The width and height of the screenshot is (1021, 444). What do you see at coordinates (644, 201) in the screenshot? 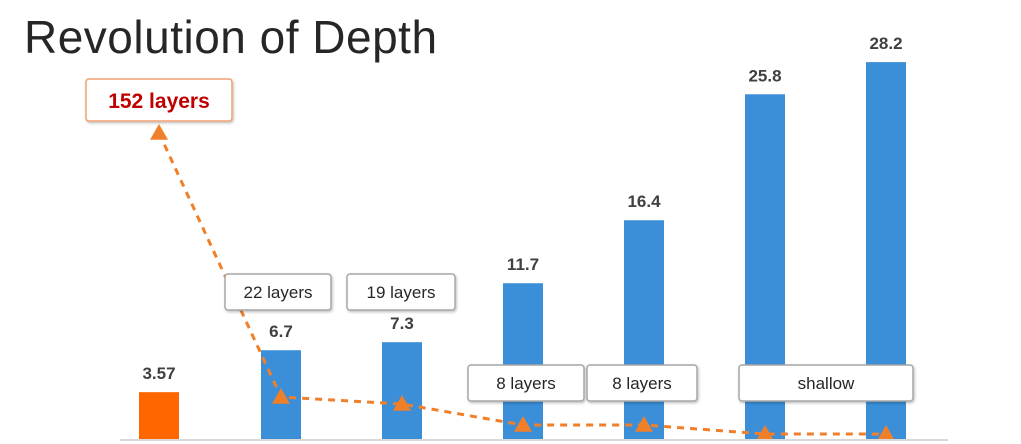
I see `bar-value-label-4: 16.4` at bounding box center [644, 201].